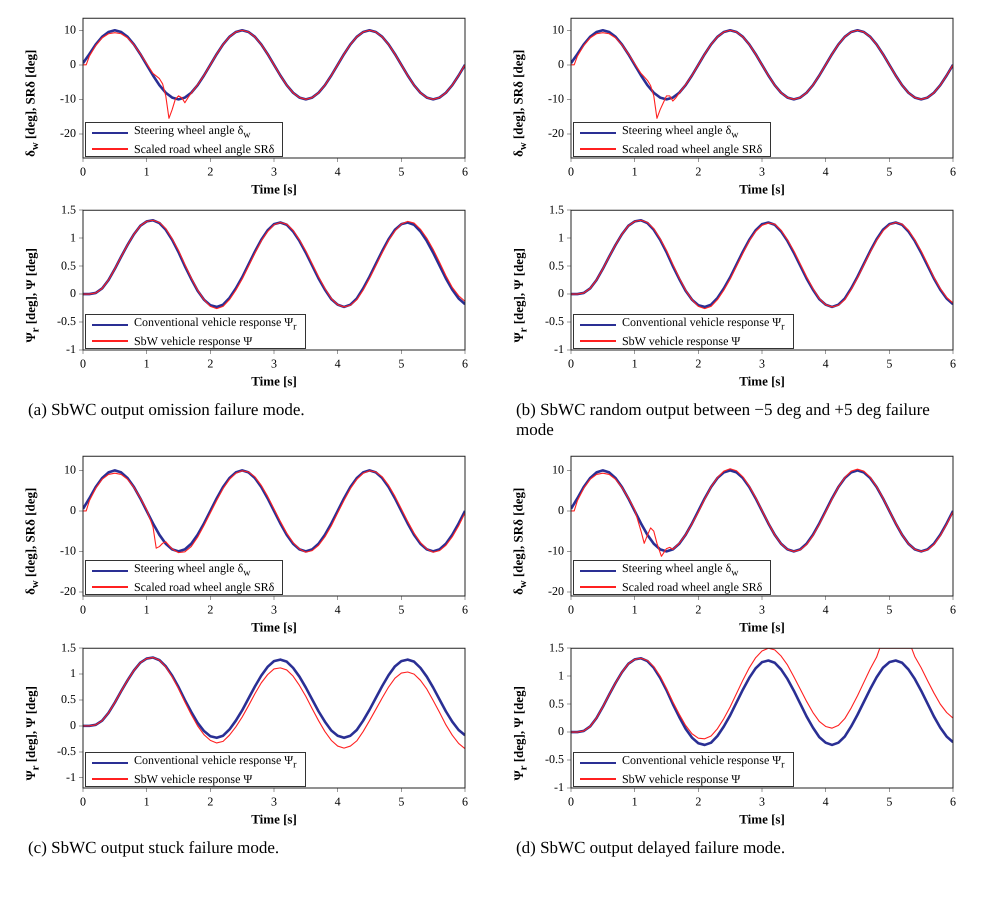 This screenshot has height=902, width=985. I want to click on text: (d) SbWC output delayed failure mode., so click(651, 848).